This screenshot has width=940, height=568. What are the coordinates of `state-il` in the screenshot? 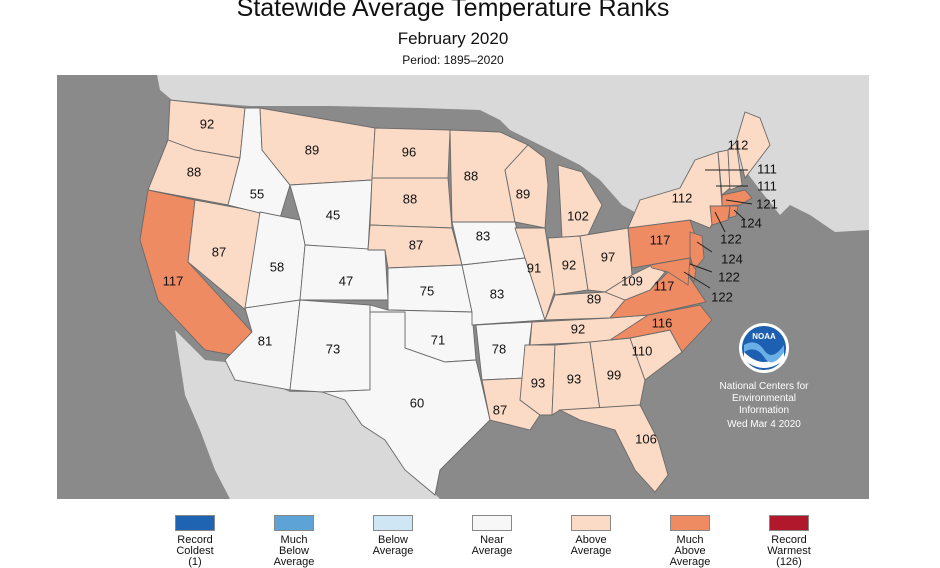 It's located at (535, 274).